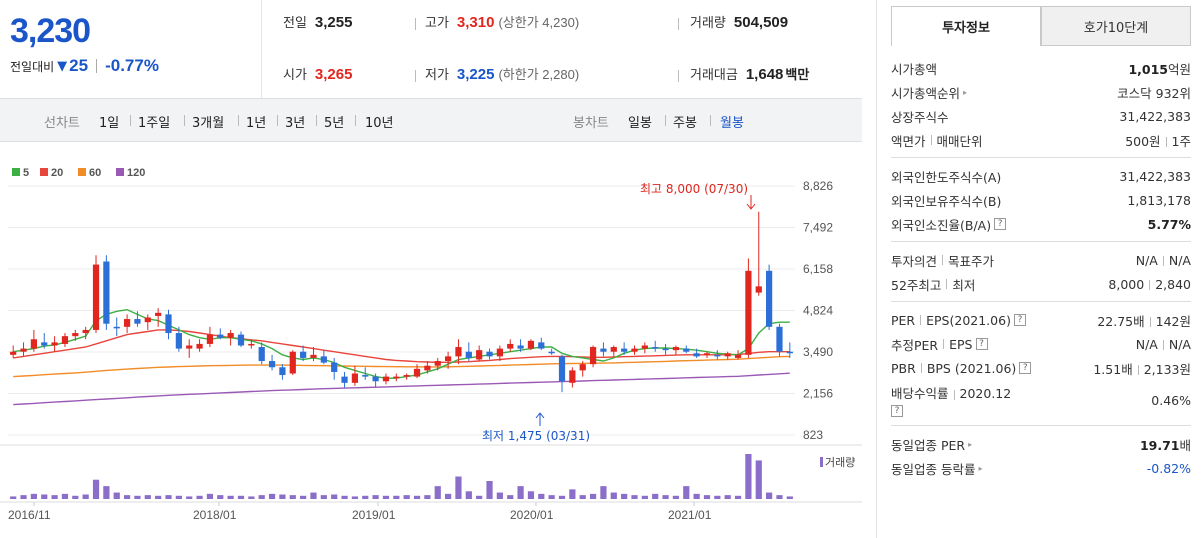 Image resolution: width=1202 pixels, height=538 pixels. Describe the element at coordinates (109, 123) in the screenshot. I see `tab-1d: 1일` at that location.